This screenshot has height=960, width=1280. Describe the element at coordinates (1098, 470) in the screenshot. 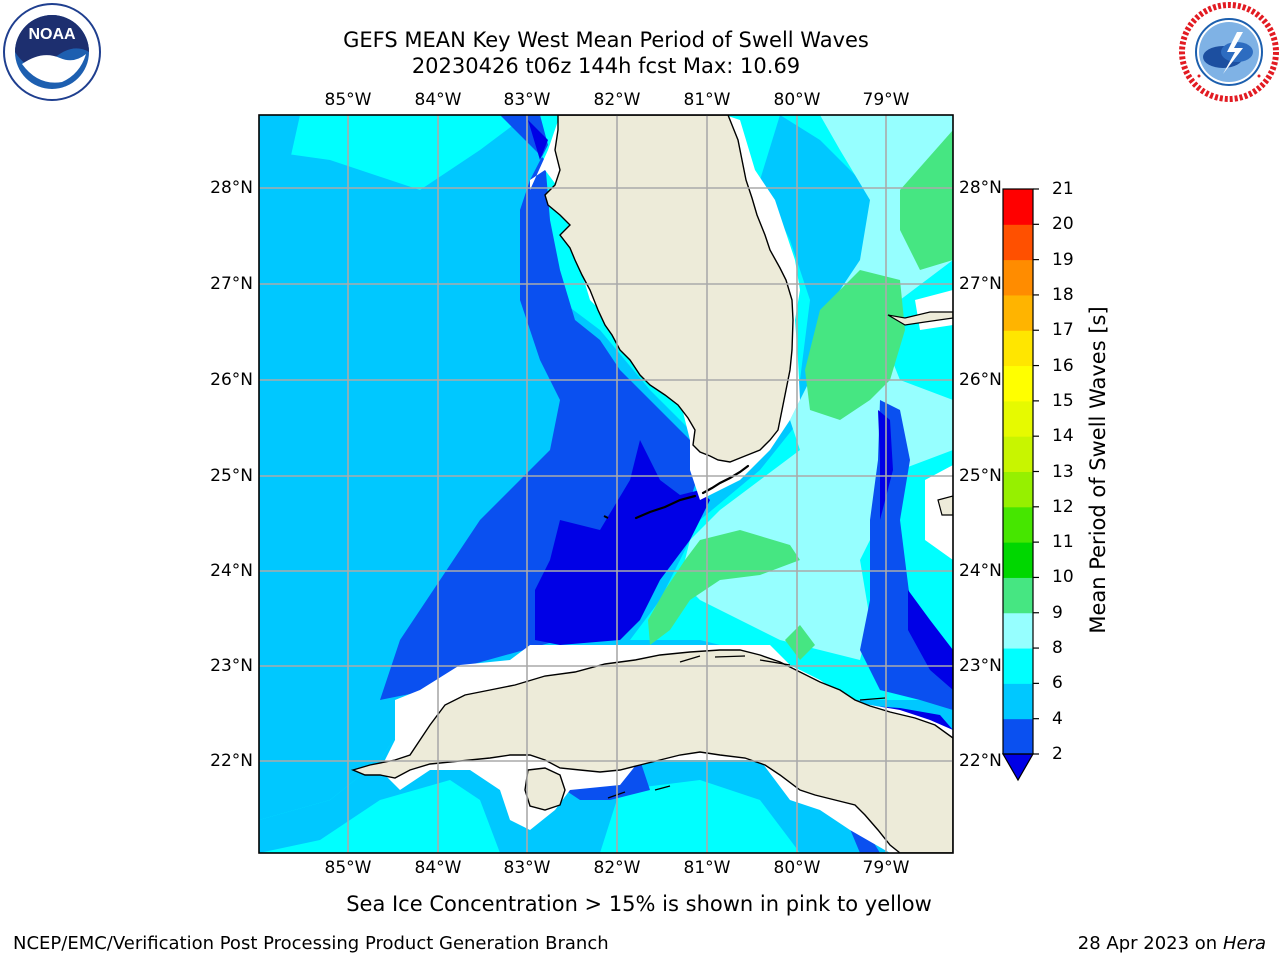

I see `colorbar-label: Mean Period of Swell Waves [s]` at that location.